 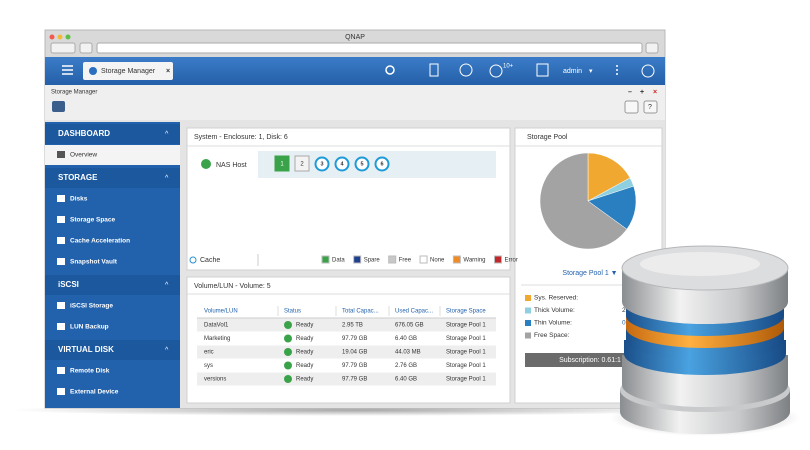 What do you see at coordinates (90, 371) in the screenshot?
I see `sidebar-item: Remote Disk` at bounding box center [90, 371].